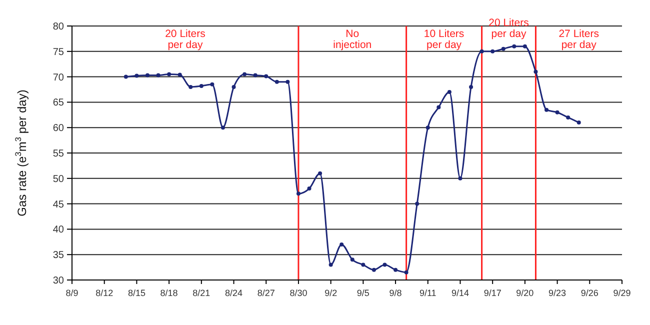 The height and width of the screenshot is (325, 650). I want to click on x-tick-label: 9/26, so click(589, 293).